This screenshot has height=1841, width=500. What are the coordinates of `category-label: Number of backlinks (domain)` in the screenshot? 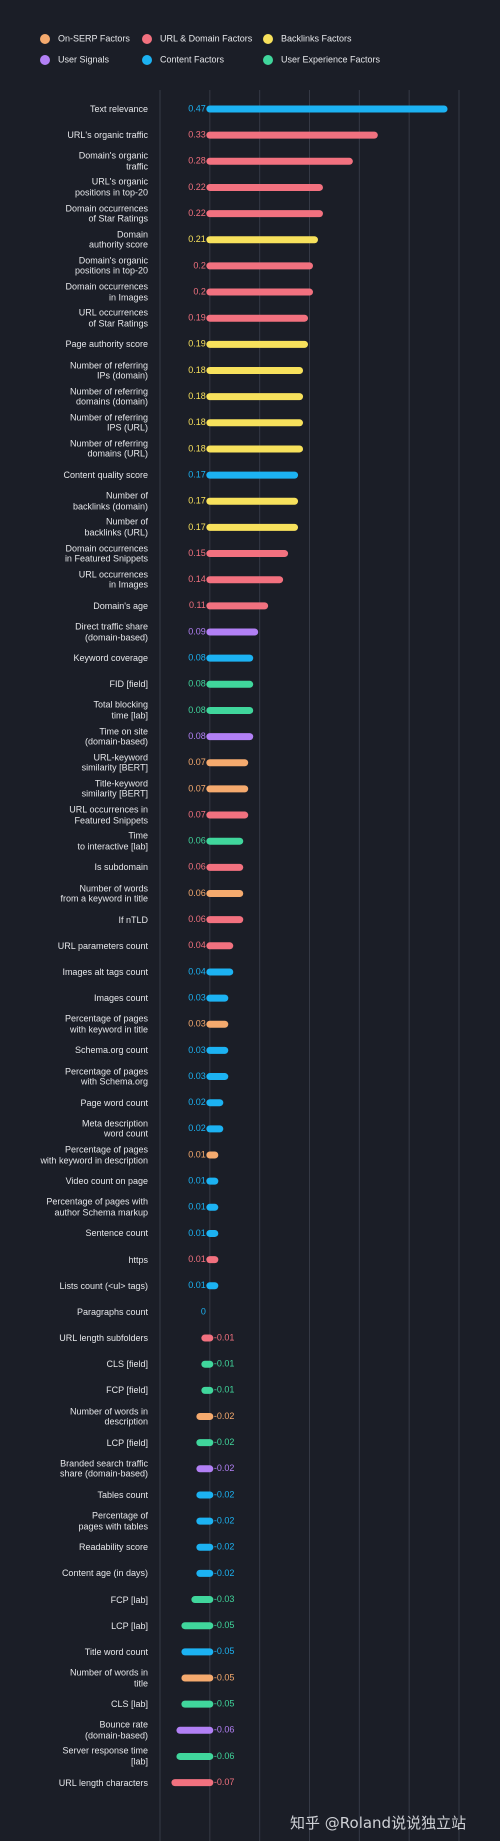 It's located at (110, 501).